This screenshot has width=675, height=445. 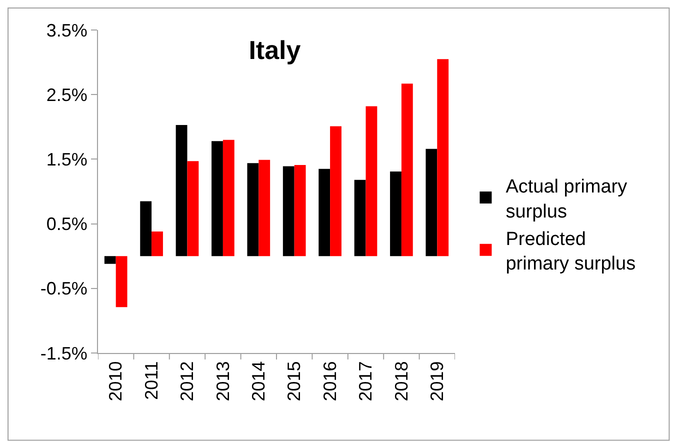 What do you see at coordinates (294, 381) in the screenshot?
I see `x-tick-label: 2015` at bounding box center [294, 381].